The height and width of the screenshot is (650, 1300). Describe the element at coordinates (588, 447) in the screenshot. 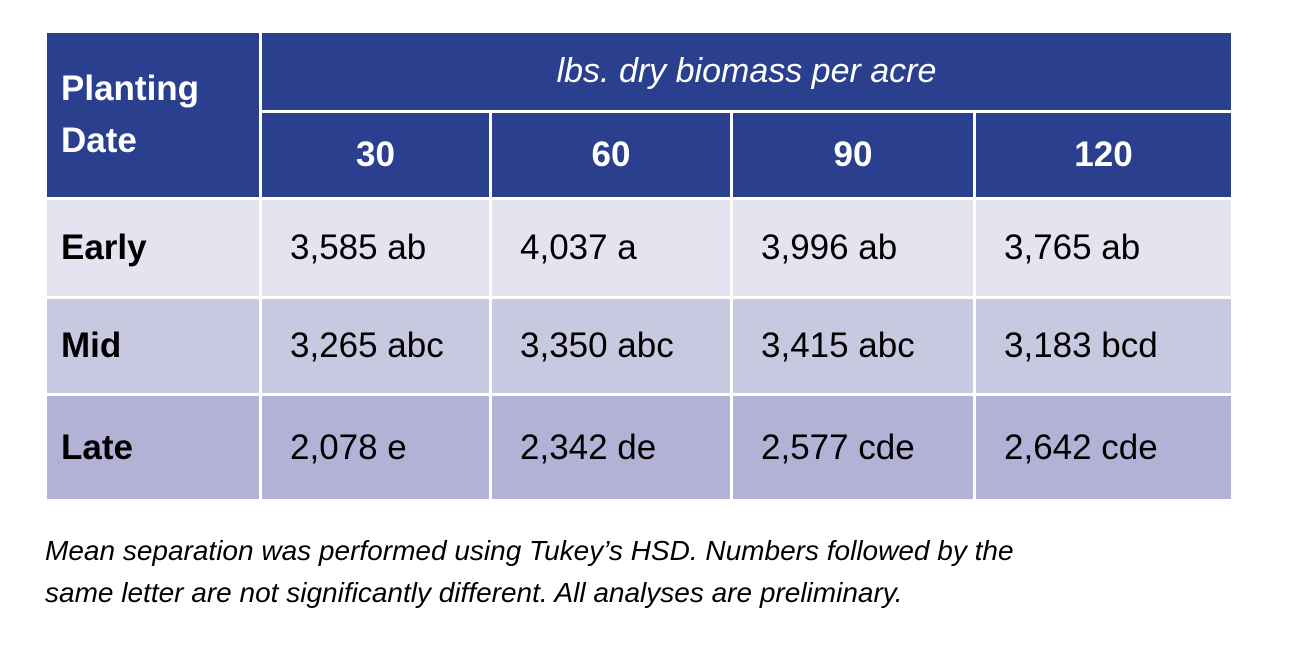

I see `table-cell: 2,342 de` at that location.